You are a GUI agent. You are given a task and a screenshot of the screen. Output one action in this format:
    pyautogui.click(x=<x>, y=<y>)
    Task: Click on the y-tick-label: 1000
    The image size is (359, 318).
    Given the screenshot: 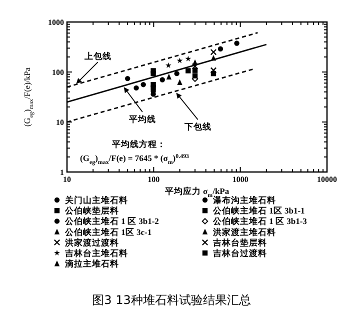 What is the action you would take?
    pyautogui.click(x=56, y=22)
    